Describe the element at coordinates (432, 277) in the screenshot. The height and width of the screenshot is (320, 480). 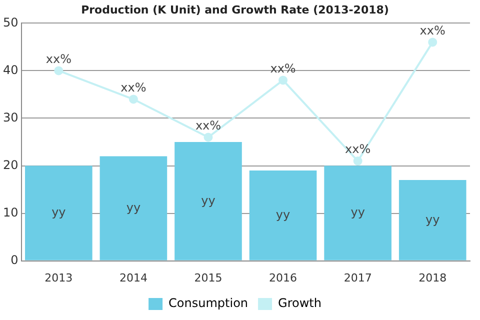
I see `x-tick-label: 2018` at that location.